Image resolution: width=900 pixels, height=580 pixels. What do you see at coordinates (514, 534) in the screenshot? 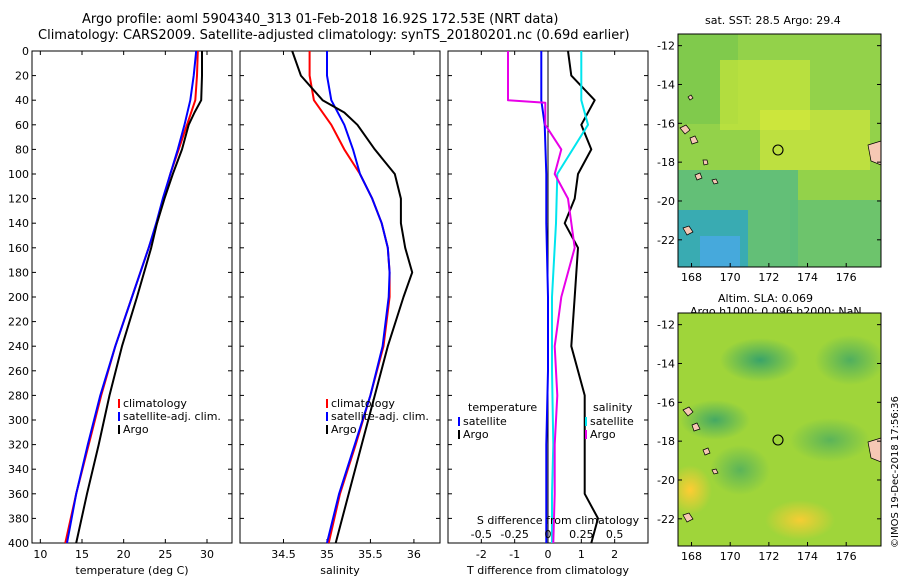
I see `top-x-tick-label: -0.25` at bounding box center [514, 534].